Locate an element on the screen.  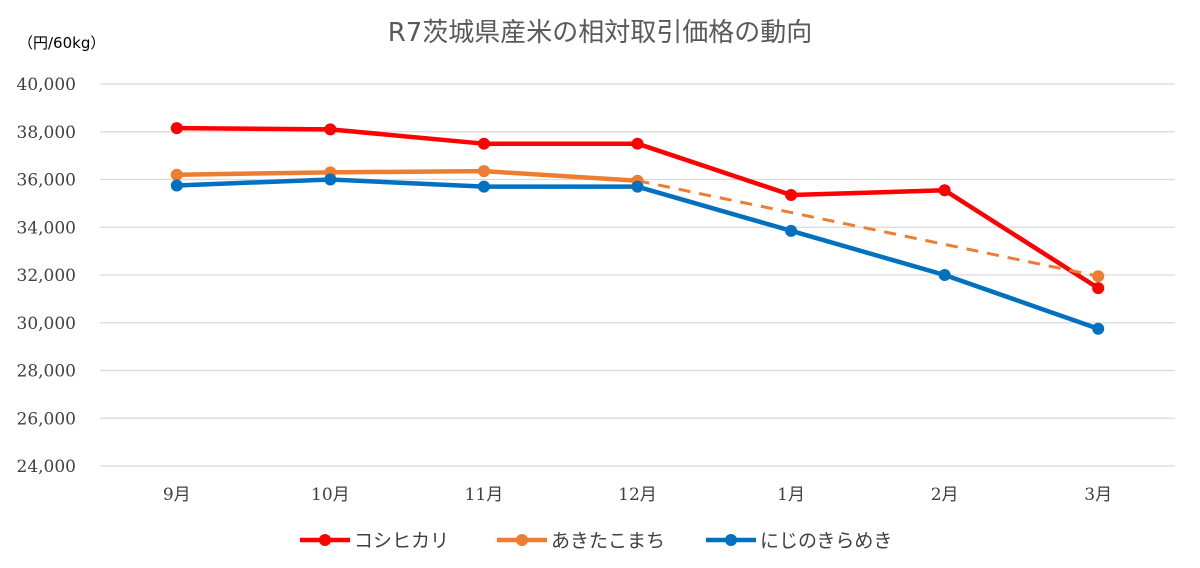
x-axis-ticks: 9月 10月 11月 12月 1月 2月 3月 is located at coordinates (637, 495).